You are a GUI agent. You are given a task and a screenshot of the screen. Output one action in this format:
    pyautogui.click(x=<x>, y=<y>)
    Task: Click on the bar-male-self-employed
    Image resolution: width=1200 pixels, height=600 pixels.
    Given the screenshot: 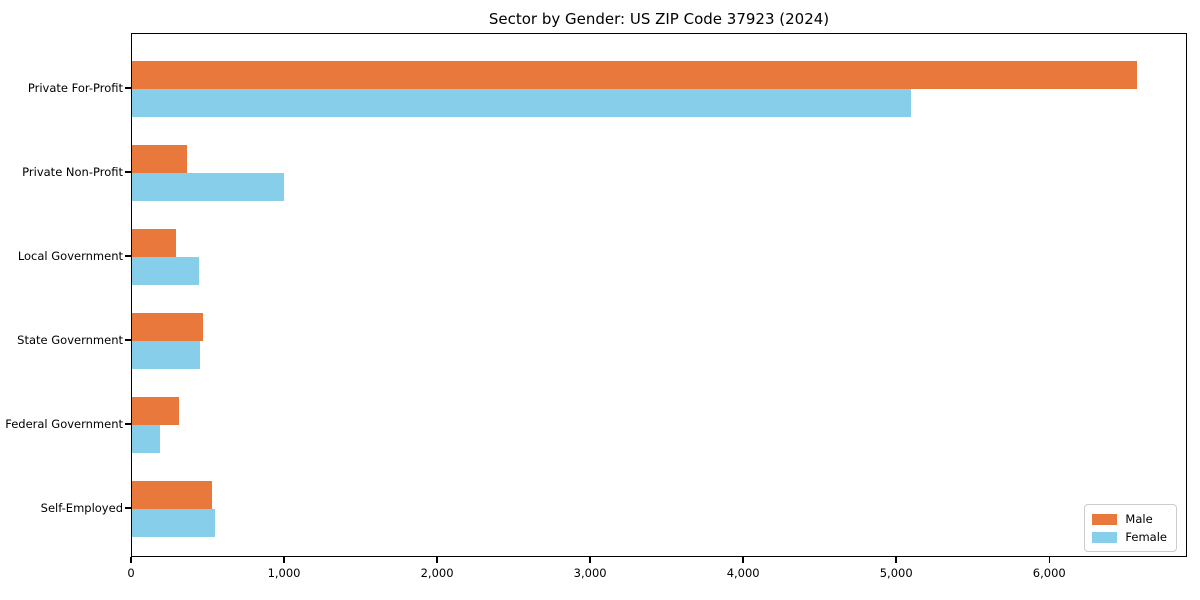 What is the action you would take?
    pyautogui.click(x=172, y=495)
    